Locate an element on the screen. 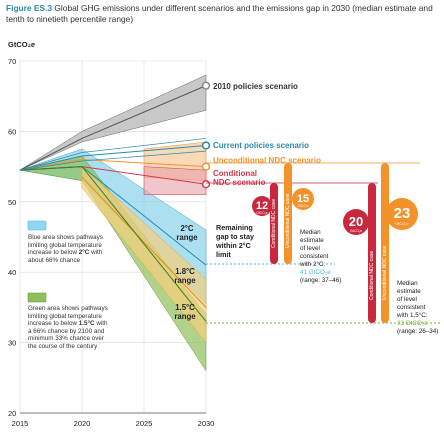  range-18c-label-2: range is located at coordinates (185, 280).